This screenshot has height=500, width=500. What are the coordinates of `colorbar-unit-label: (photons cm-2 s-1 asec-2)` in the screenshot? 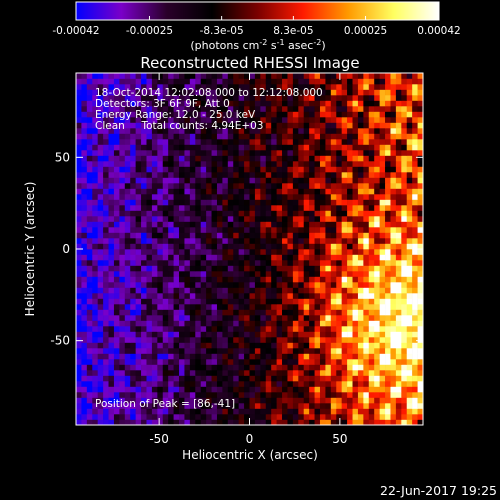 It's located at (257, 45).